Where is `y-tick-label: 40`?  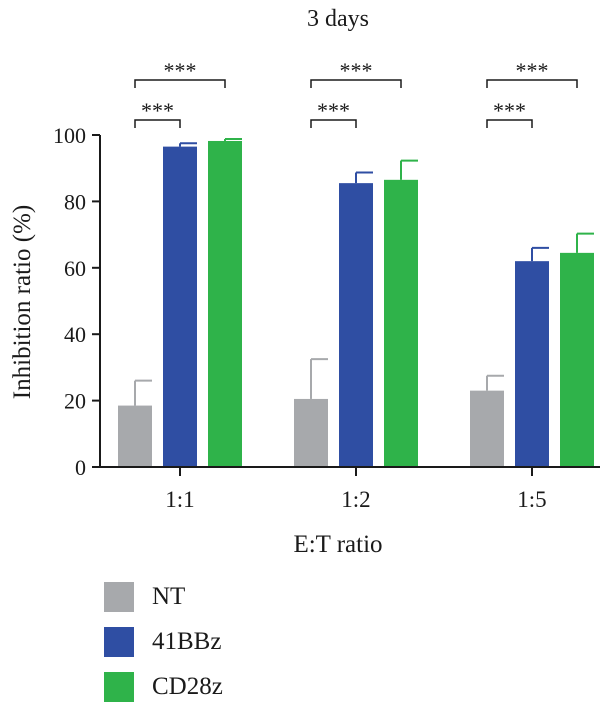
y-tick-label: 40 is located at coordinates (75, 334).